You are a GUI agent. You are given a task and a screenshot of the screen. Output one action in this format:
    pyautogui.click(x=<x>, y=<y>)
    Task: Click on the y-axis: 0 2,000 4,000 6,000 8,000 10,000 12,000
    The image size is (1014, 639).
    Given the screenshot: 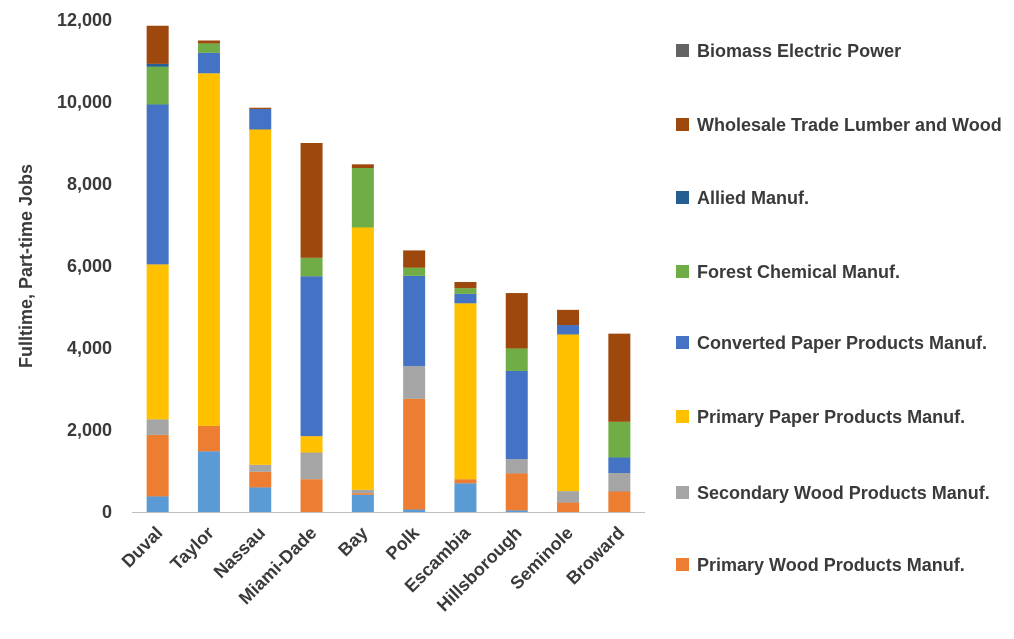 What is the action you would take?
    pyautogui.click(x=84, y=266)
    